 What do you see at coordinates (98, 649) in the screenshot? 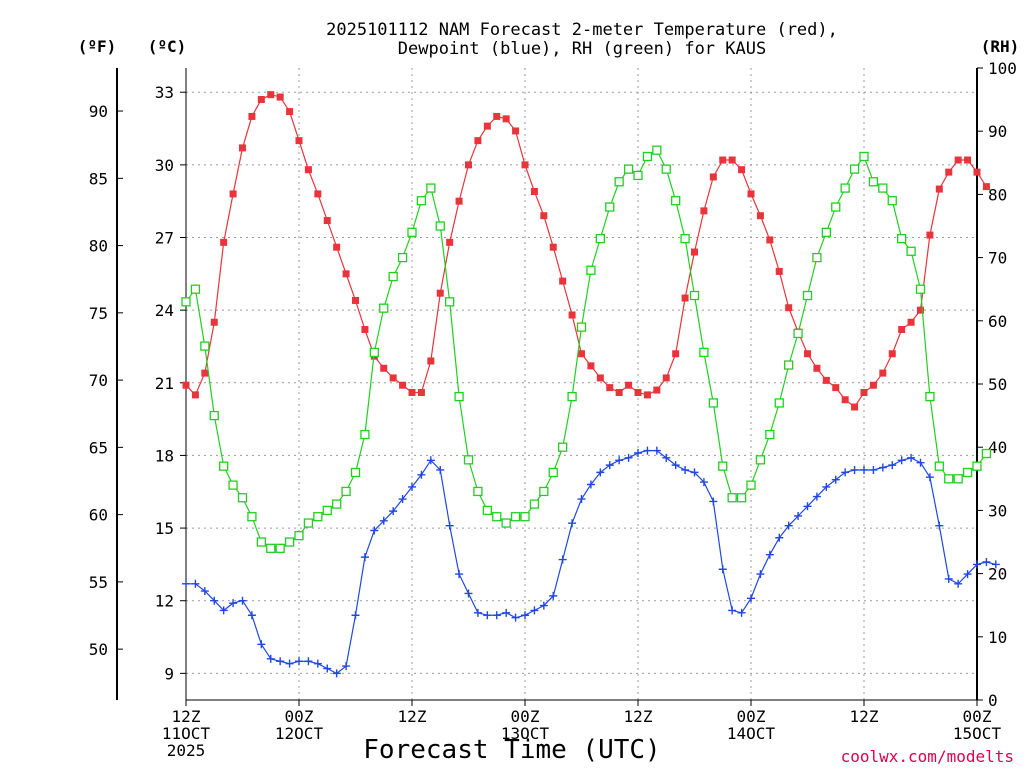
I see `fahrenheit-tick-label: 50` at bounding box center [98, 649].